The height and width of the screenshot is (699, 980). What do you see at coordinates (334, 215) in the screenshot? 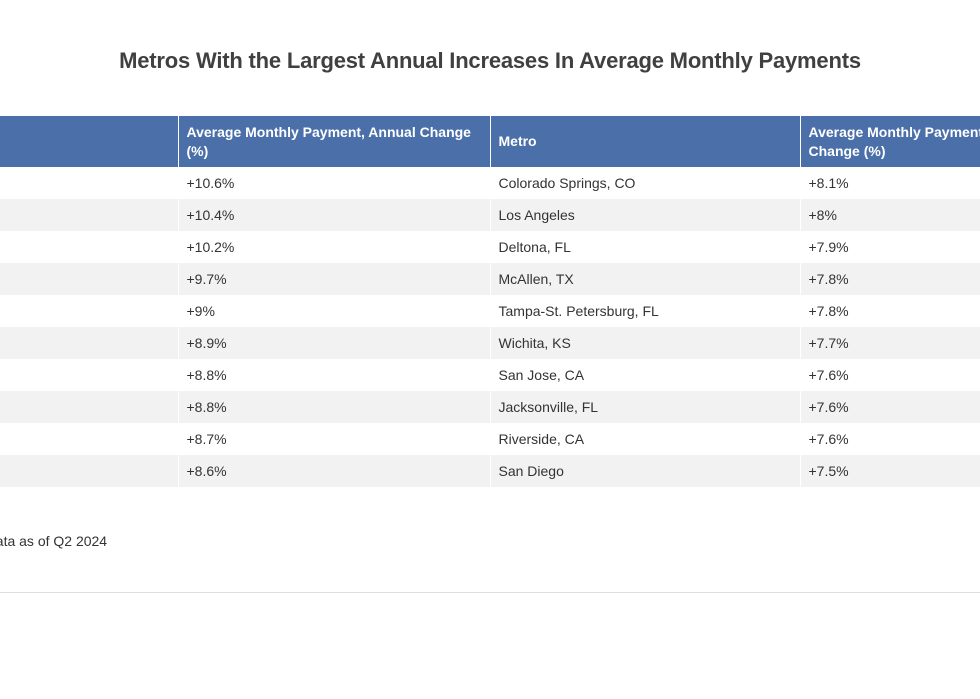
I see `payment-change-left-cell: +10.4%` at bounding box center [334, 215].